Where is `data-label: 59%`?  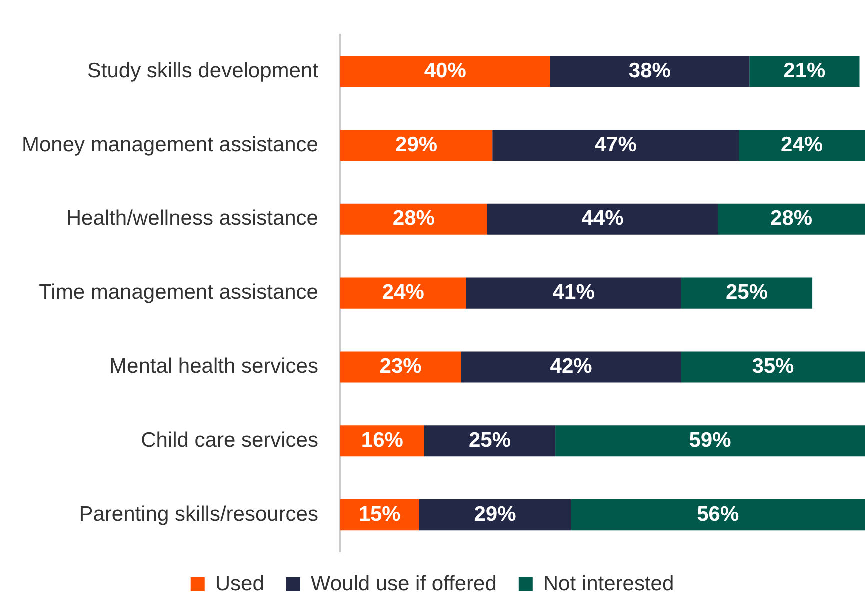
data-label: 59% is located at coordinates (710, 440).